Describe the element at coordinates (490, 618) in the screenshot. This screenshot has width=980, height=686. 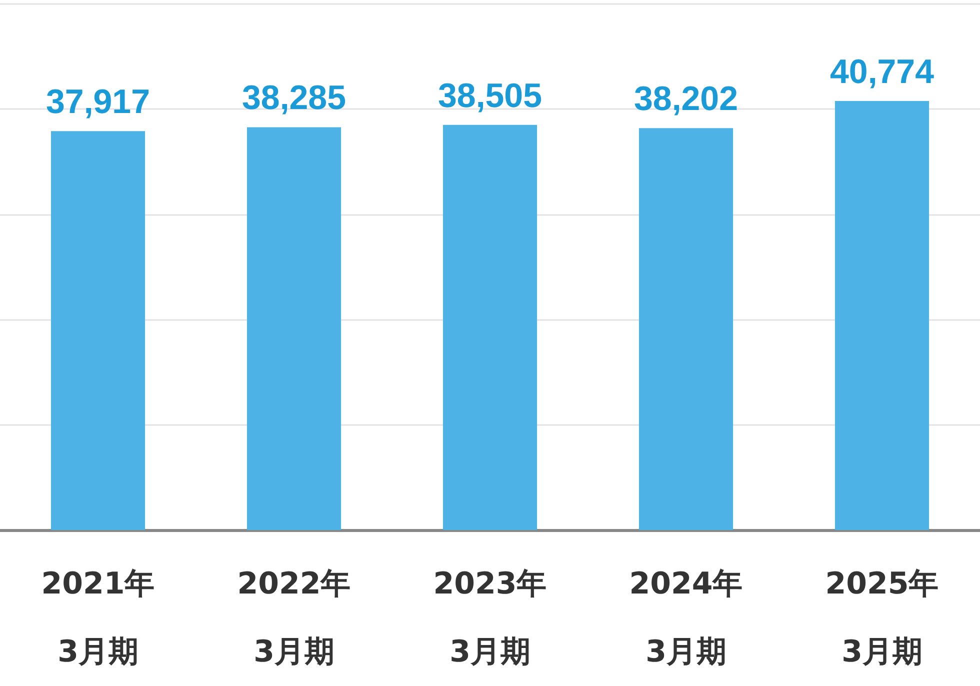
I see `x-tick-label: 2023年 3月期` at that location.